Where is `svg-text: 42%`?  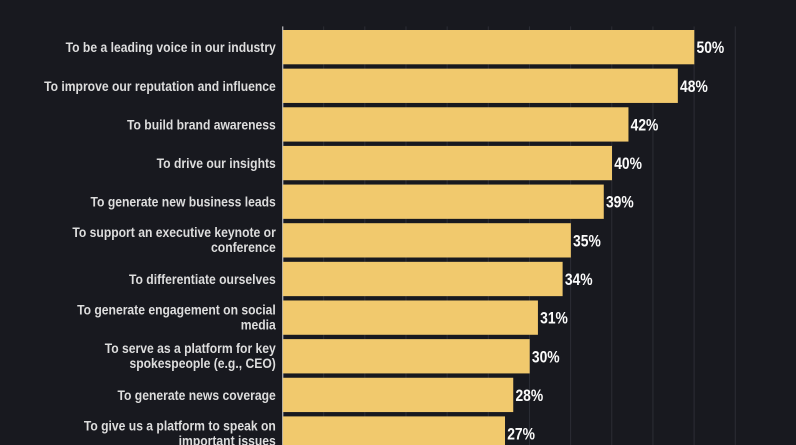
svg-text: 42% is located at coordinates (645, 125).